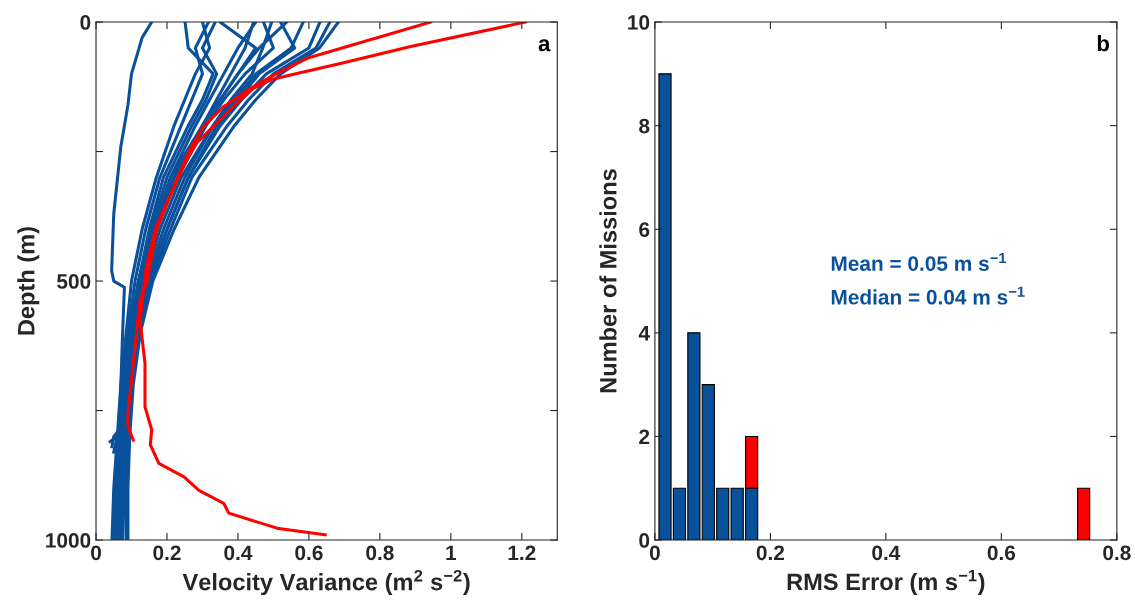  What do you see at coordinates (68, 540) in the screenshot?
I see `y-tick-label: 1000` at bounding box center [68, 540].